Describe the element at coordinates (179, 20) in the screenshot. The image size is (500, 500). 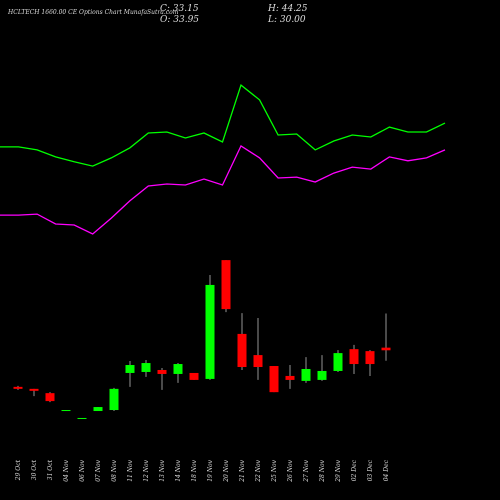
I see `info-open: O: 33.95` at that location.